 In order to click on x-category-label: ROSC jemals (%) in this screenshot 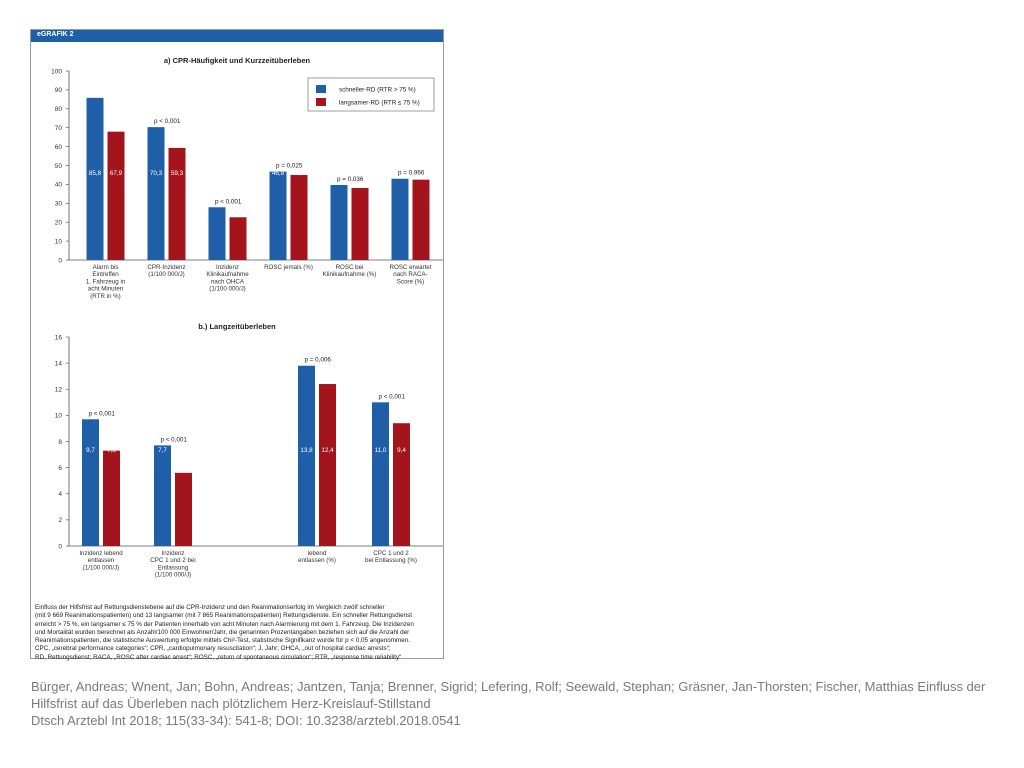, I will do `click(288, 267)`.